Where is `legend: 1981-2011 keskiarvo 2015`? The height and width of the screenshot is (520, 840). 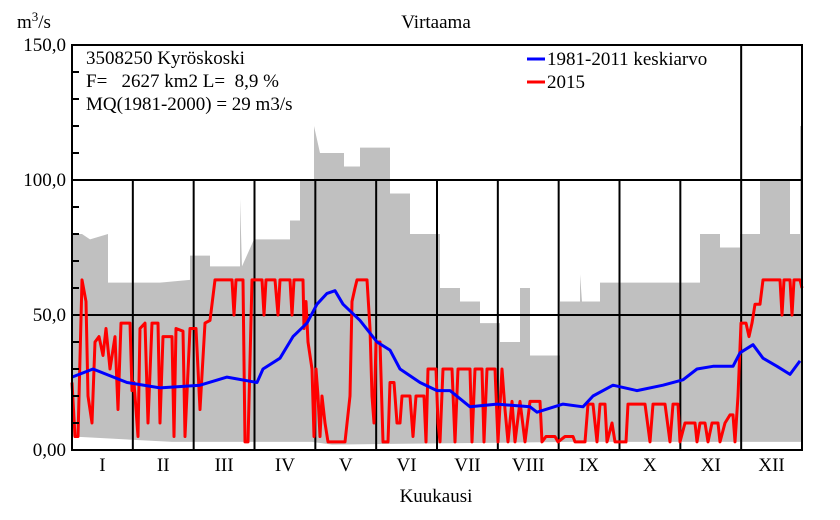
legend: 1981-2011 keskiarvo 2015 is located at coordinates (617, 71).